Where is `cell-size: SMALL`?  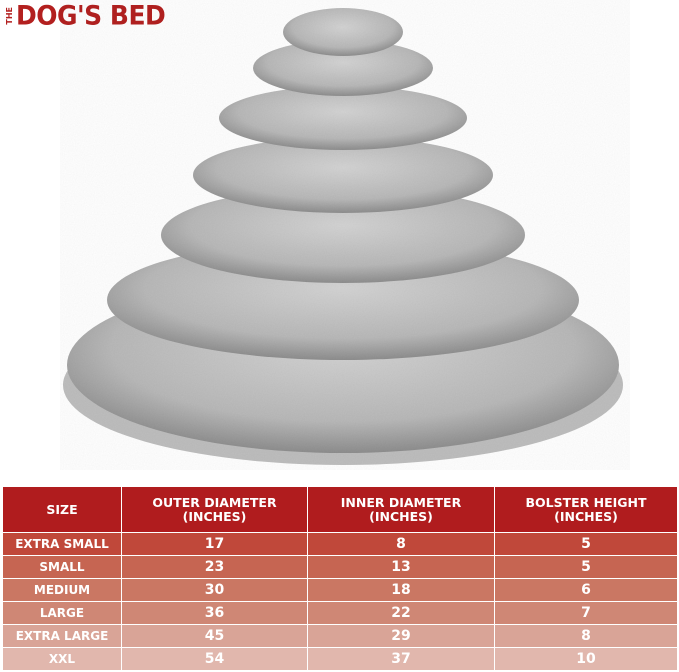 cell-size: SMALL is located at coordinates (62, 567).